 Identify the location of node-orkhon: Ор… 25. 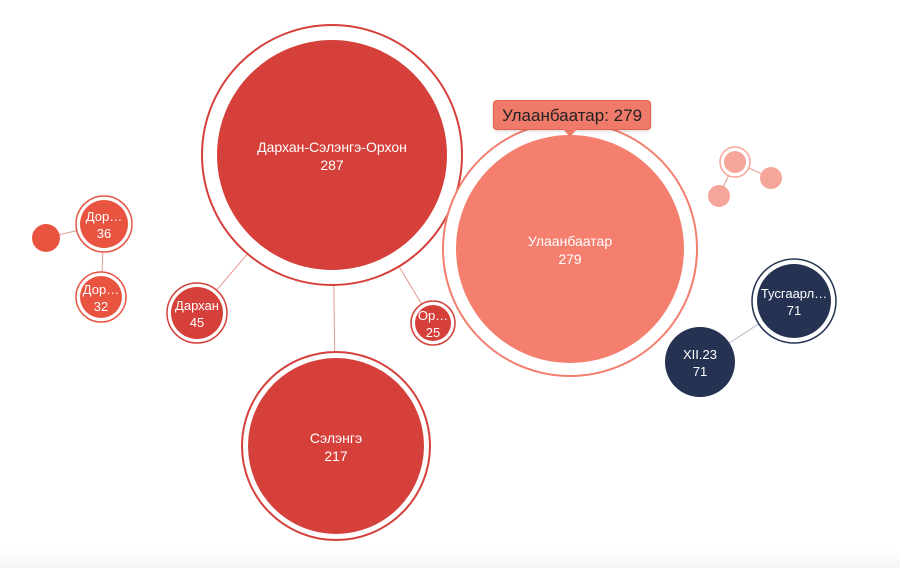
(433, 323).